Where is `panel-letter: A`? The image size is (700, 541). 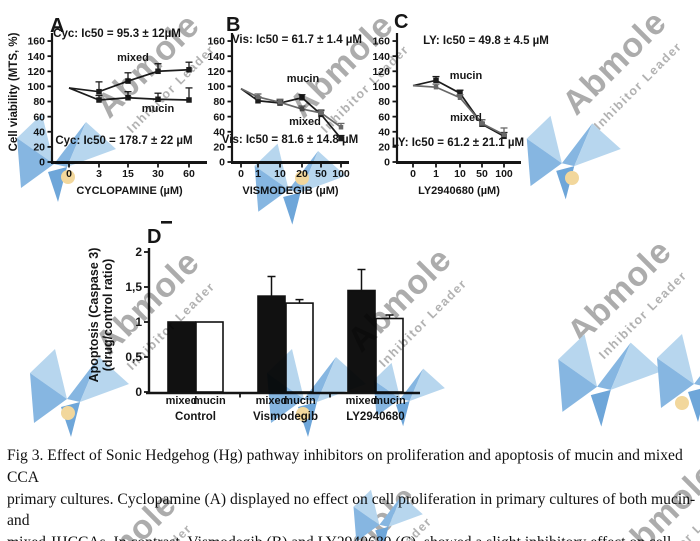
panel-letter: A is located at coordinates (57, 26).